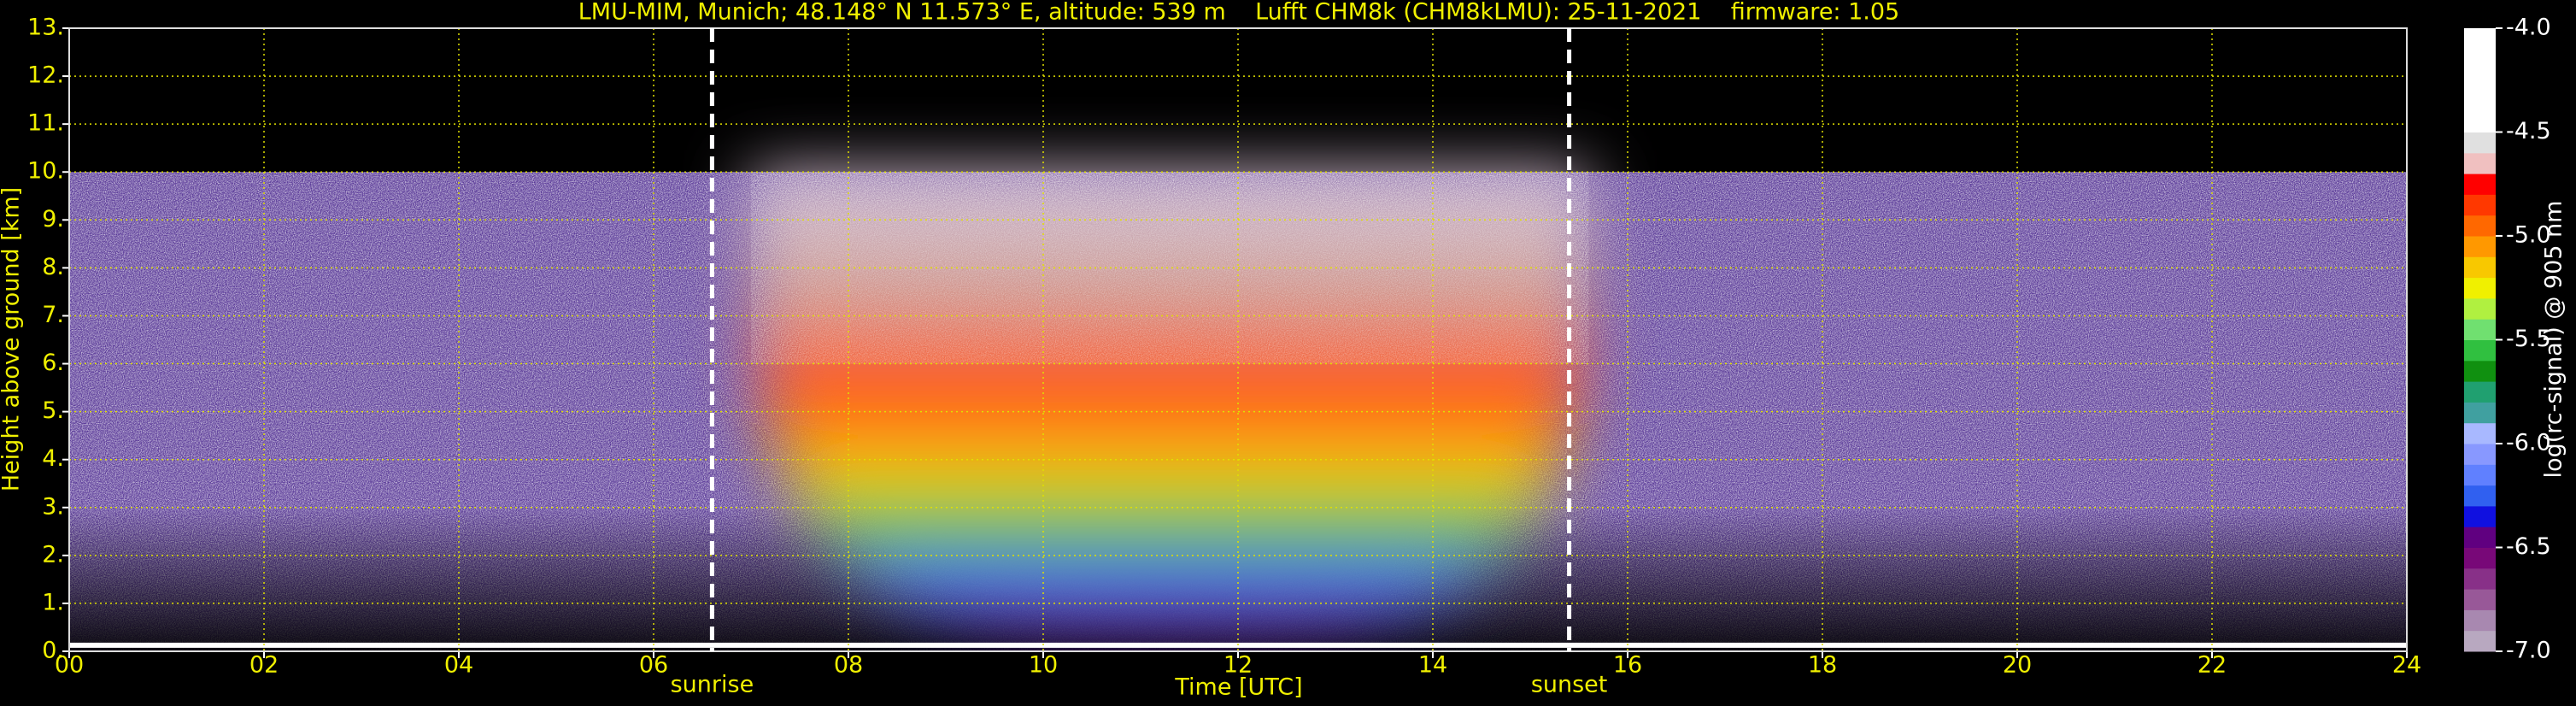  Describe the element at coordinates (1043, 665) in the screenshot. I see `x-tick-label: 10` at that location.